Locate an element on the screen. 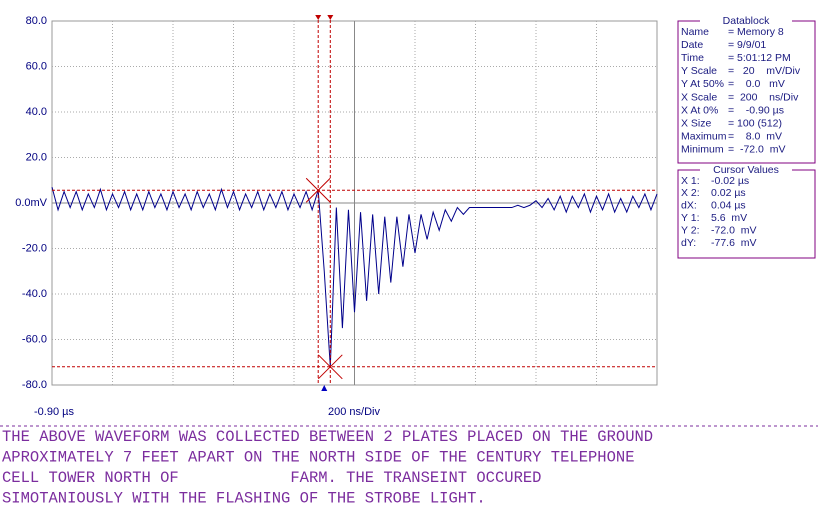 This screenshot has height=510, width=818. row-label: X Size is located at coordinates (696, 123).